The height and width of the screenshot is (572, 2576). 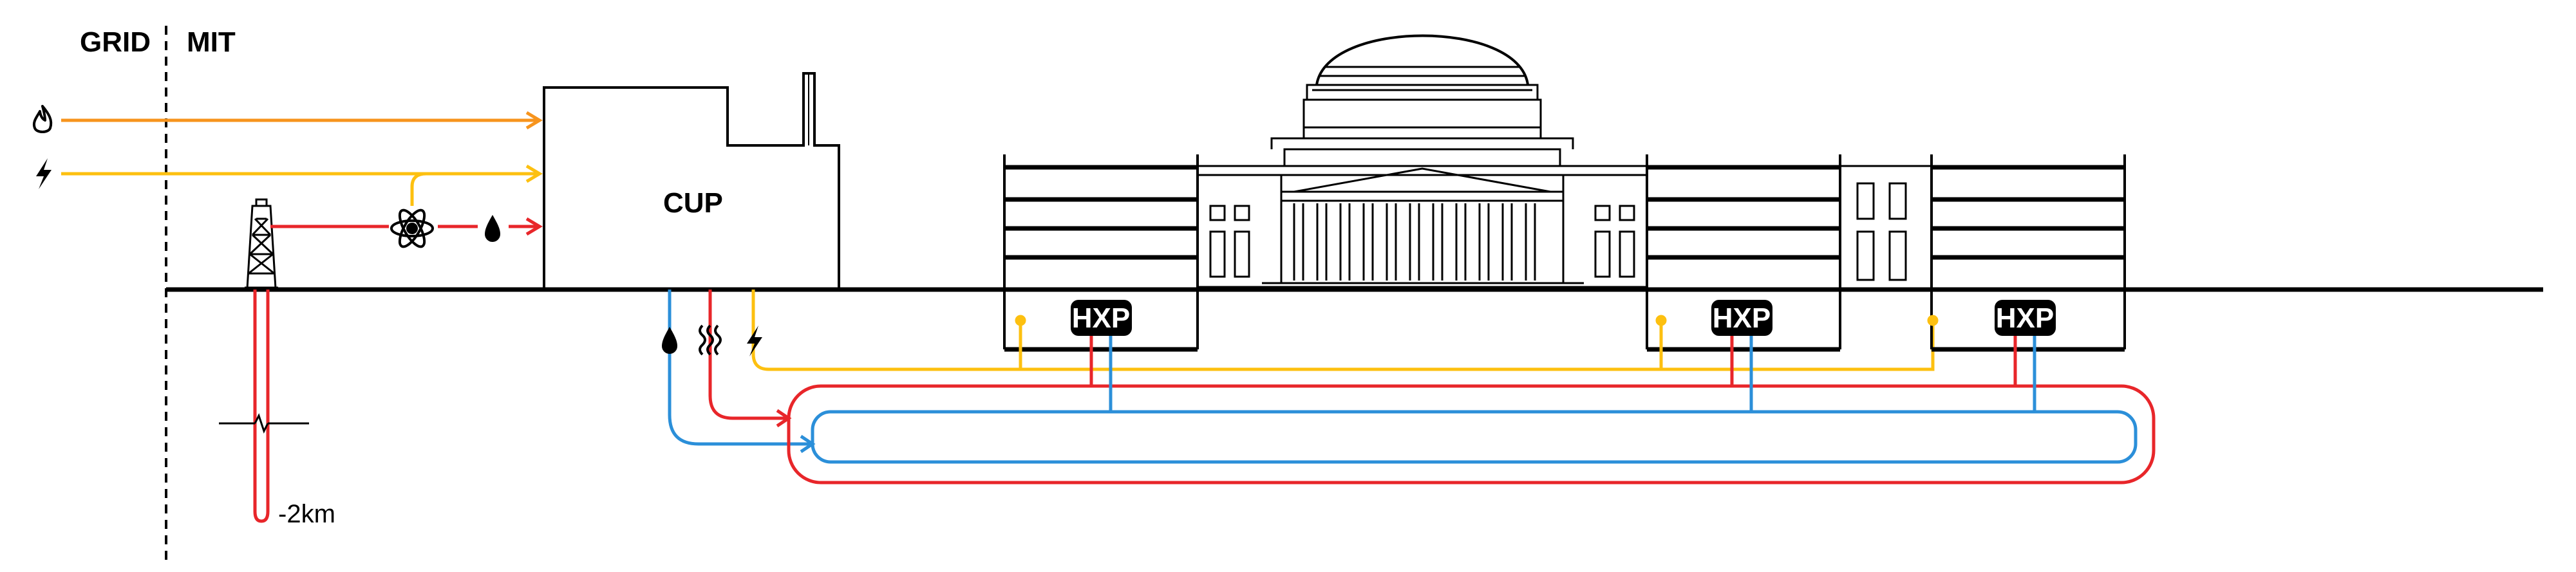 I want to click on hot-feed-line, so click(x=748, y=355).